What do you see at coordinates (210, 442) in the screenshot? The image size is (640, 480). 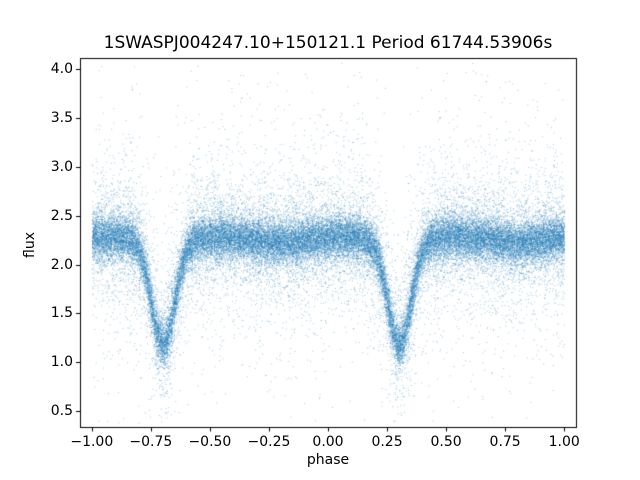 I see `x-tick-label: −0.50` at bounding box center [210, 442].